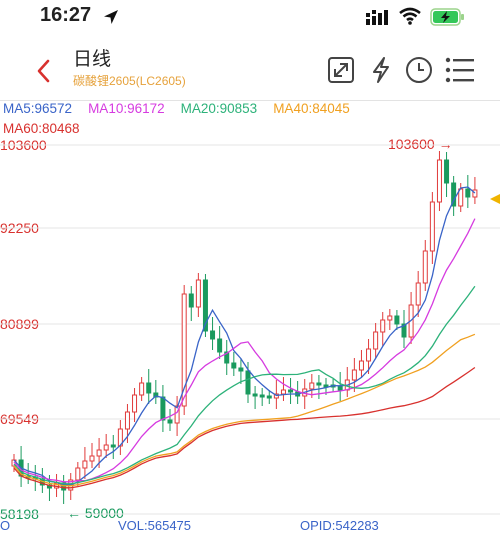 The image size is (500, 533). I want to click on cellular-signal-icon, so click(379, 19).